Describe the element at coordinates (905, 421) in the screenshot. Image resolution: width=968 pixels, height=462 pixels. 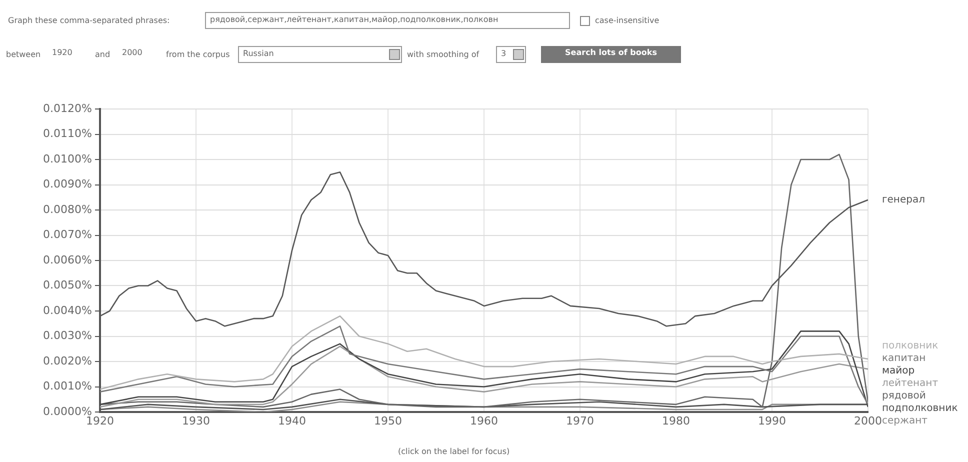
I see `series-label: сержант` at that location.